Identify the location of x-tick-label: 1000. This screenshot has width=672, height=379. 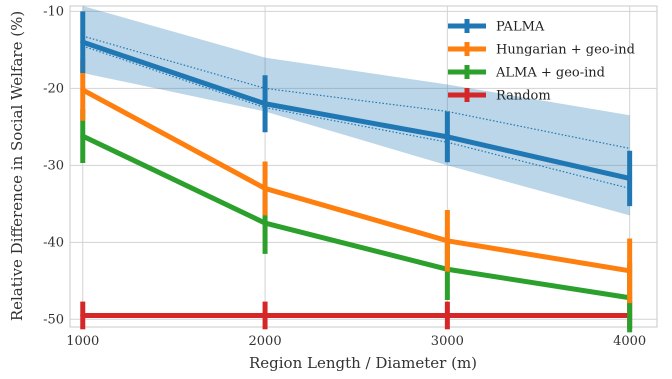
(82, 341).